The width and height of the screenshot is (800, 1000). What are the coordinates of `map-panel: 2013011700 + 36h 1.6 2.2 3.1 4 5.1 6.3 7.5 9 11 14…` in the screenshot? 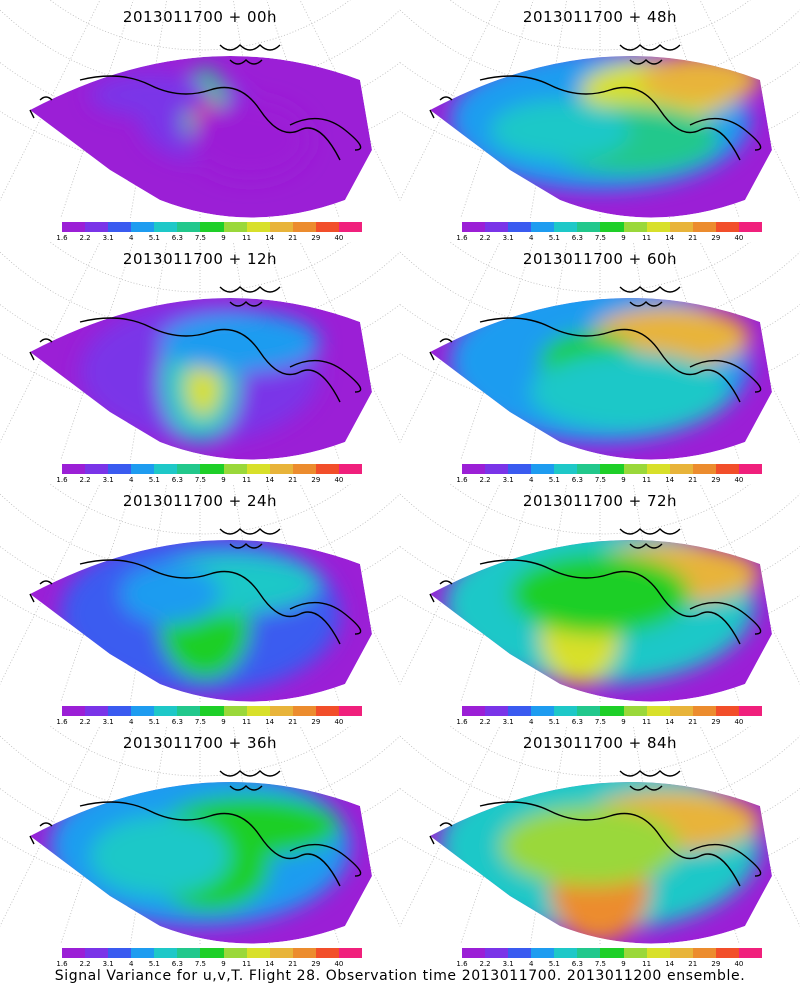 It's located at (200, 847).